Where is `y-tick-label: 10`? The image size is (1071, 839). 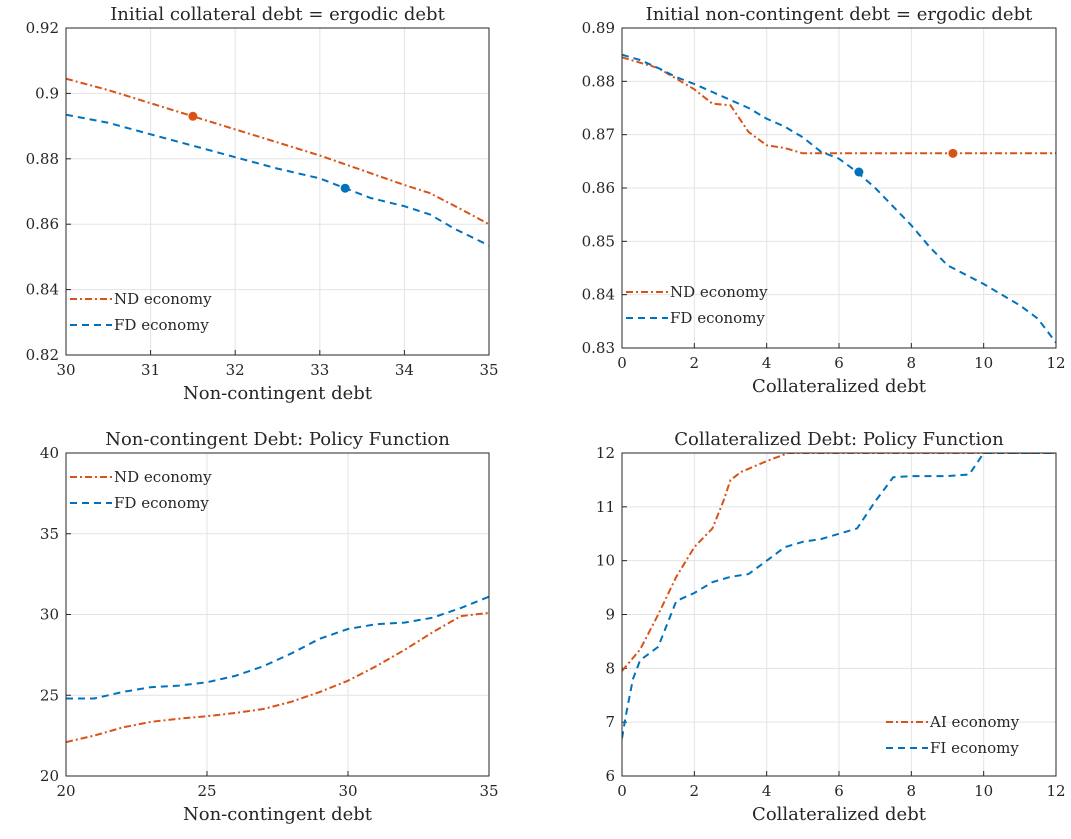 y-tick-label: 10 is located at coordinates (605, 561).